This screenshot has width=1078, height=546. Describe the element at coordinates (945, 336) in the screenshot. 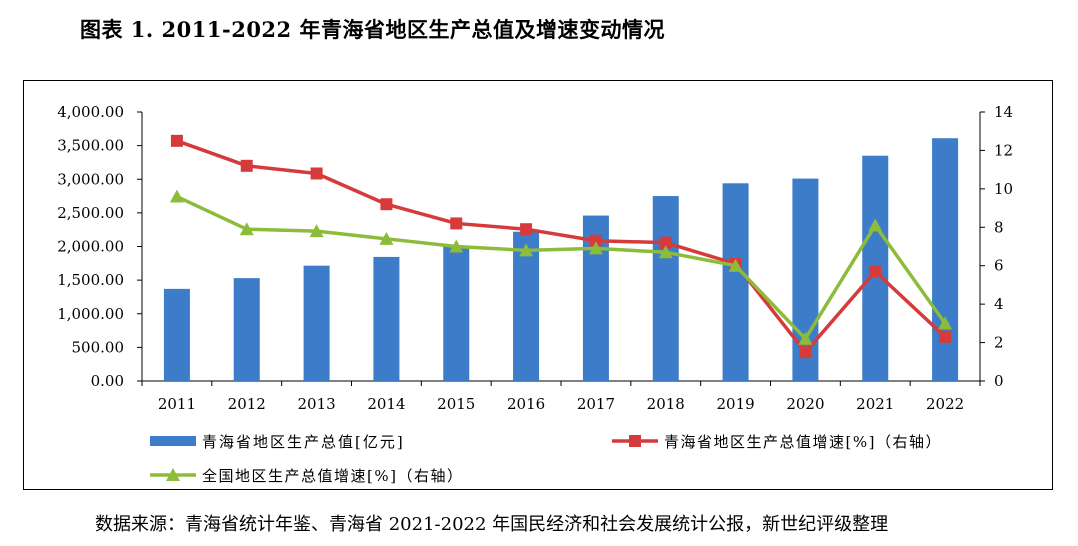

I see `marker-qinghai-growth-2022` at that location.